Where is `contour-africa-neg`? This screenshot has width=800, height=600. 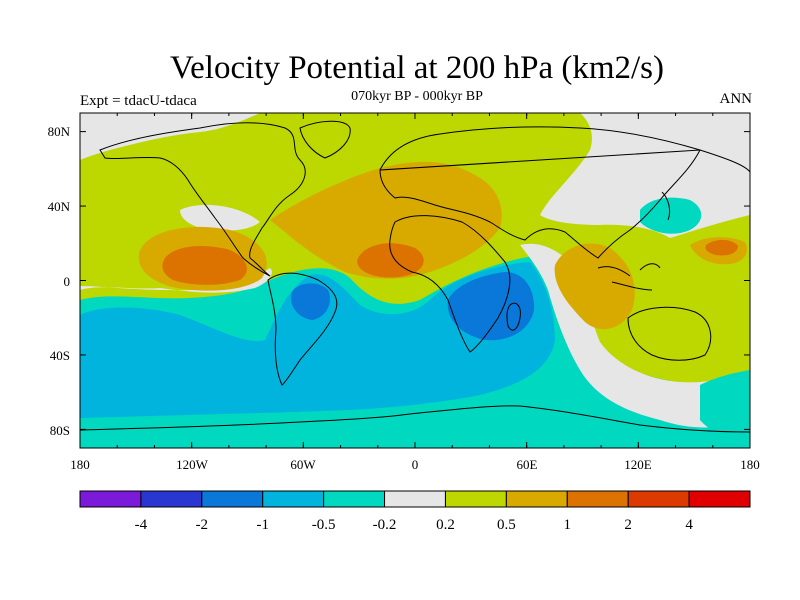
contour-africa-neg is located at coordinates (491, 306).